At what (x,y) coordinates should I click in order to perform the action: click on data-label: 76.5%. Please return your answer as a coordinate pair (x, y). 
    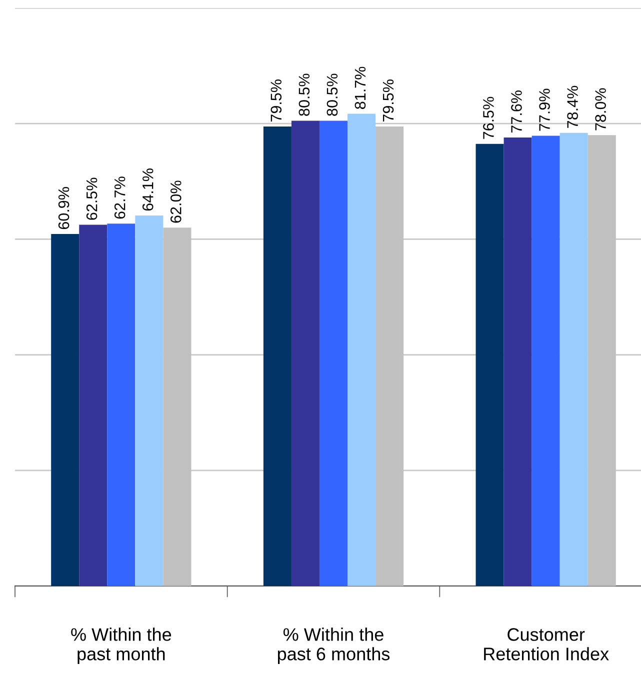
    Looking at the image, I should click on (488, 117).